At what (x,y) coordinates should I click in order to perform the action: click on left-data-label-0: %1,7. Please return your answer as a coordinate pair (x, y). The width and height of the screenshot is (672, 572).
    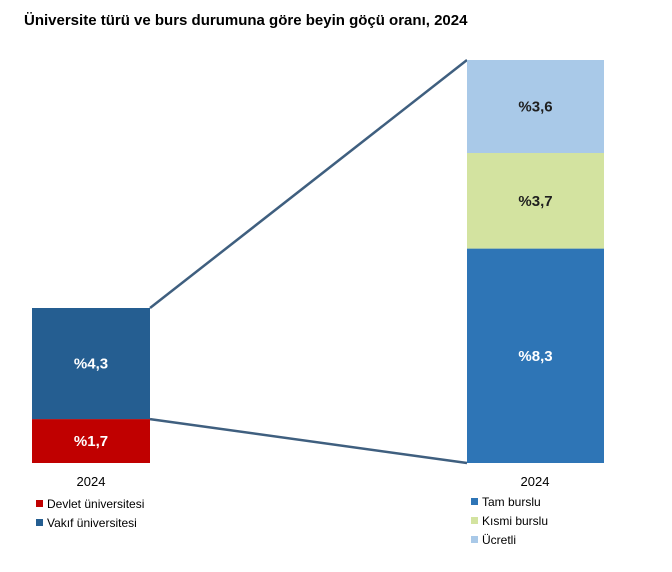
    Looking at the image, I should click on (91, 441).